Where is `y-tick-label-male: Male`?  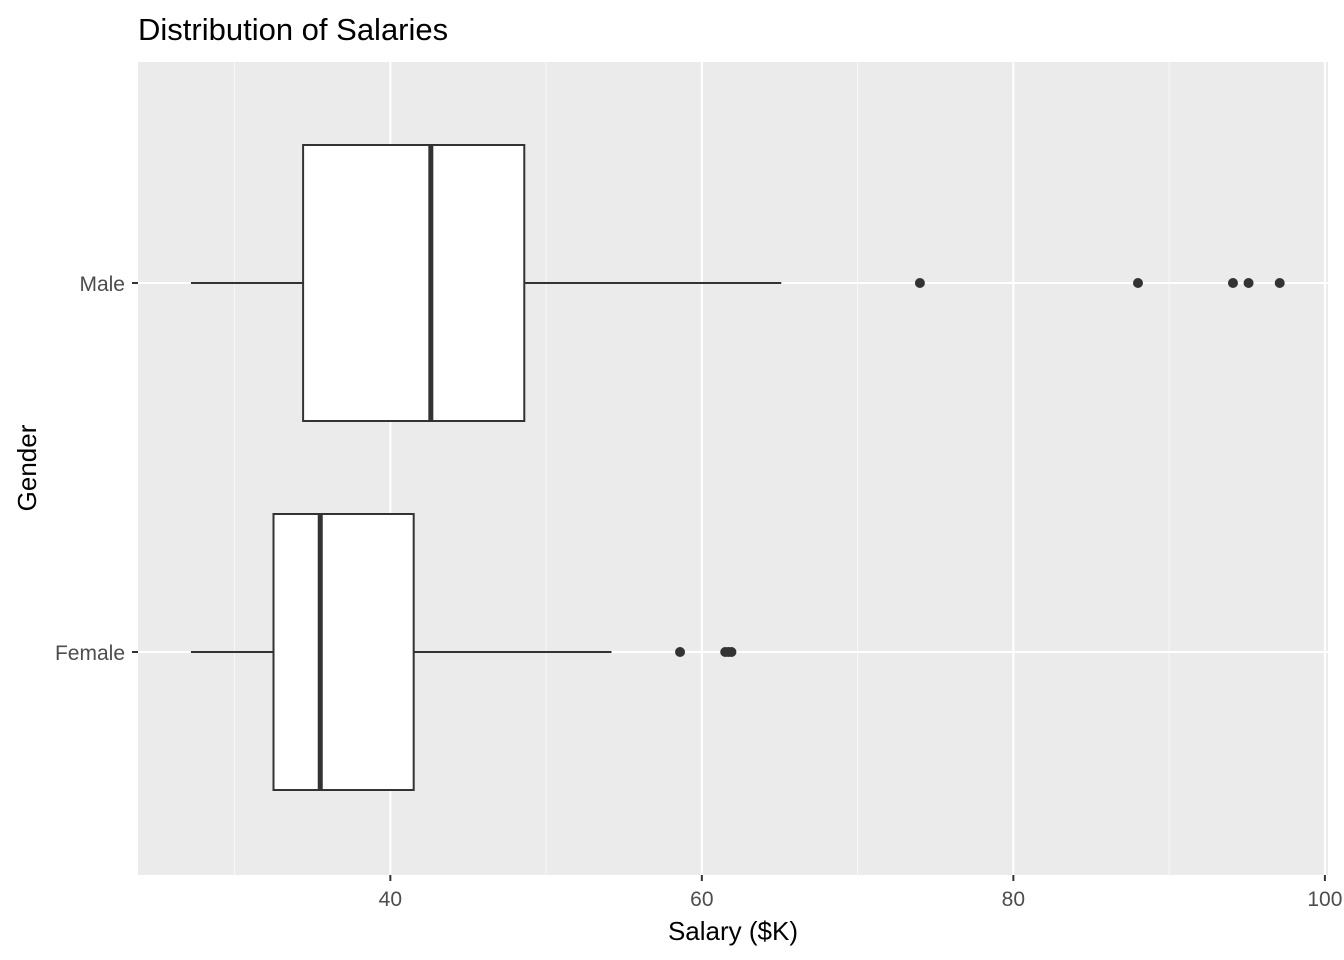 y-tick-label-male: Male is located at coordinates (102, 284).